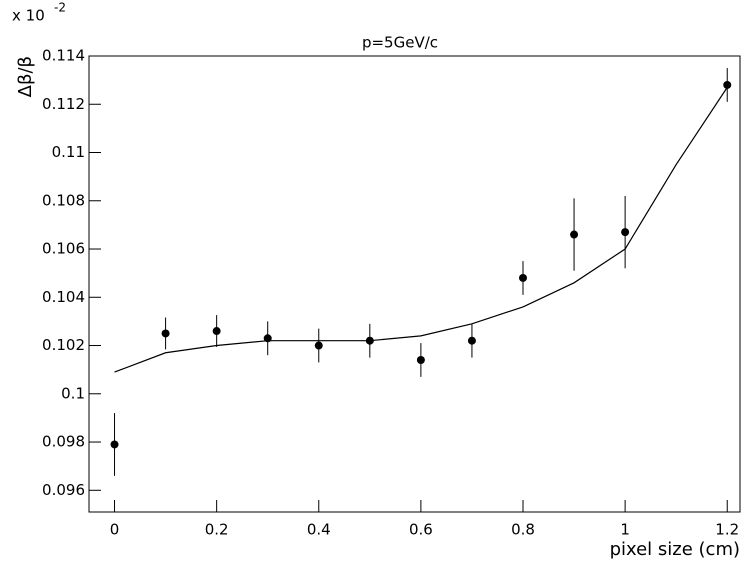 The width and height of the screenshot is (755, 567). What do you see at coordinates (625, 530) in the screenshot?
I see `x-tick-label: 1` at bounding box center [625, 530].